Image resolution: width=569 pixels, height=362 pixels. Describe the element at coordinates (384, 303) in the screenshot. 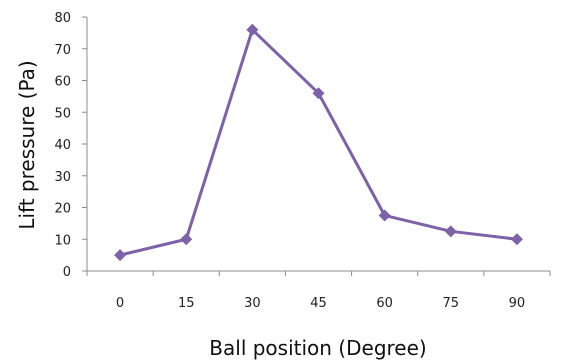

I see `x-tick-label: 60` at that location.